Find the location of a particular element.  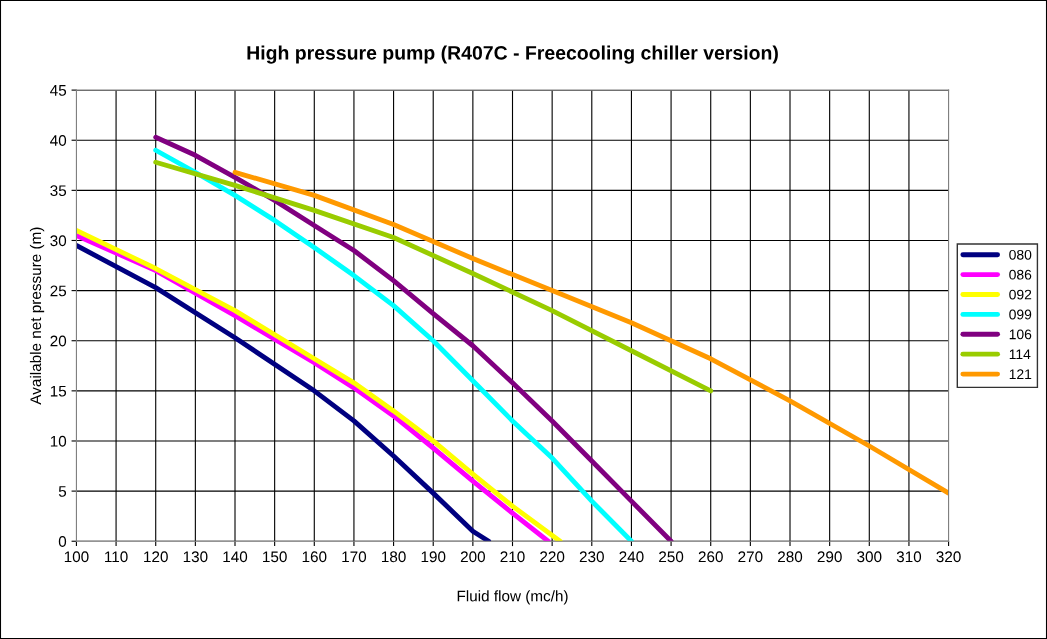

y-tick-label: 40 is located at coordinates (58, 140).